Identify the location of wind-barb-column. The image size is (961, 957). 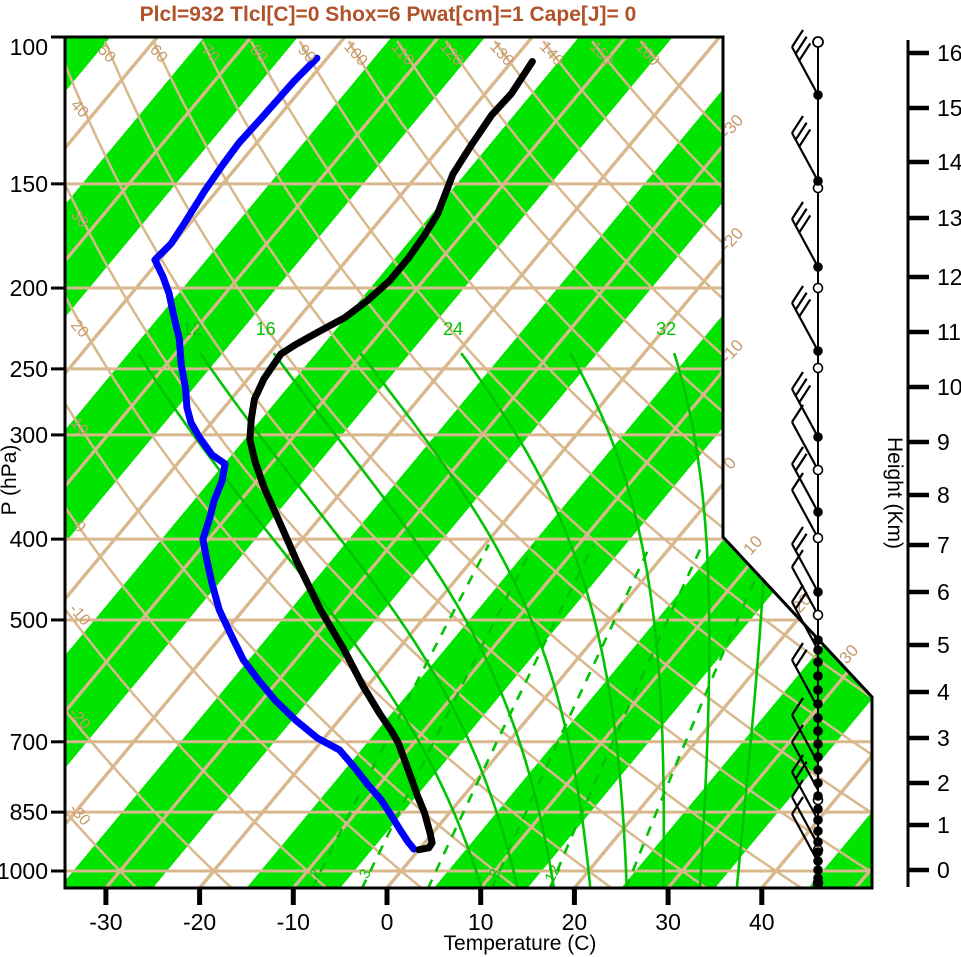
(807, 459).